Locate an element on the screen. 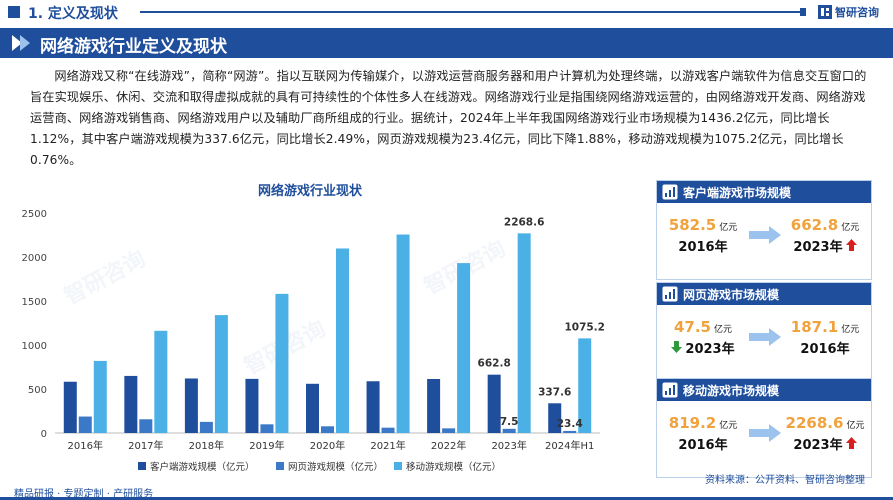 The image size is (893, 500). x-tick-label: 2021年 is located at coordinates (387, 445).